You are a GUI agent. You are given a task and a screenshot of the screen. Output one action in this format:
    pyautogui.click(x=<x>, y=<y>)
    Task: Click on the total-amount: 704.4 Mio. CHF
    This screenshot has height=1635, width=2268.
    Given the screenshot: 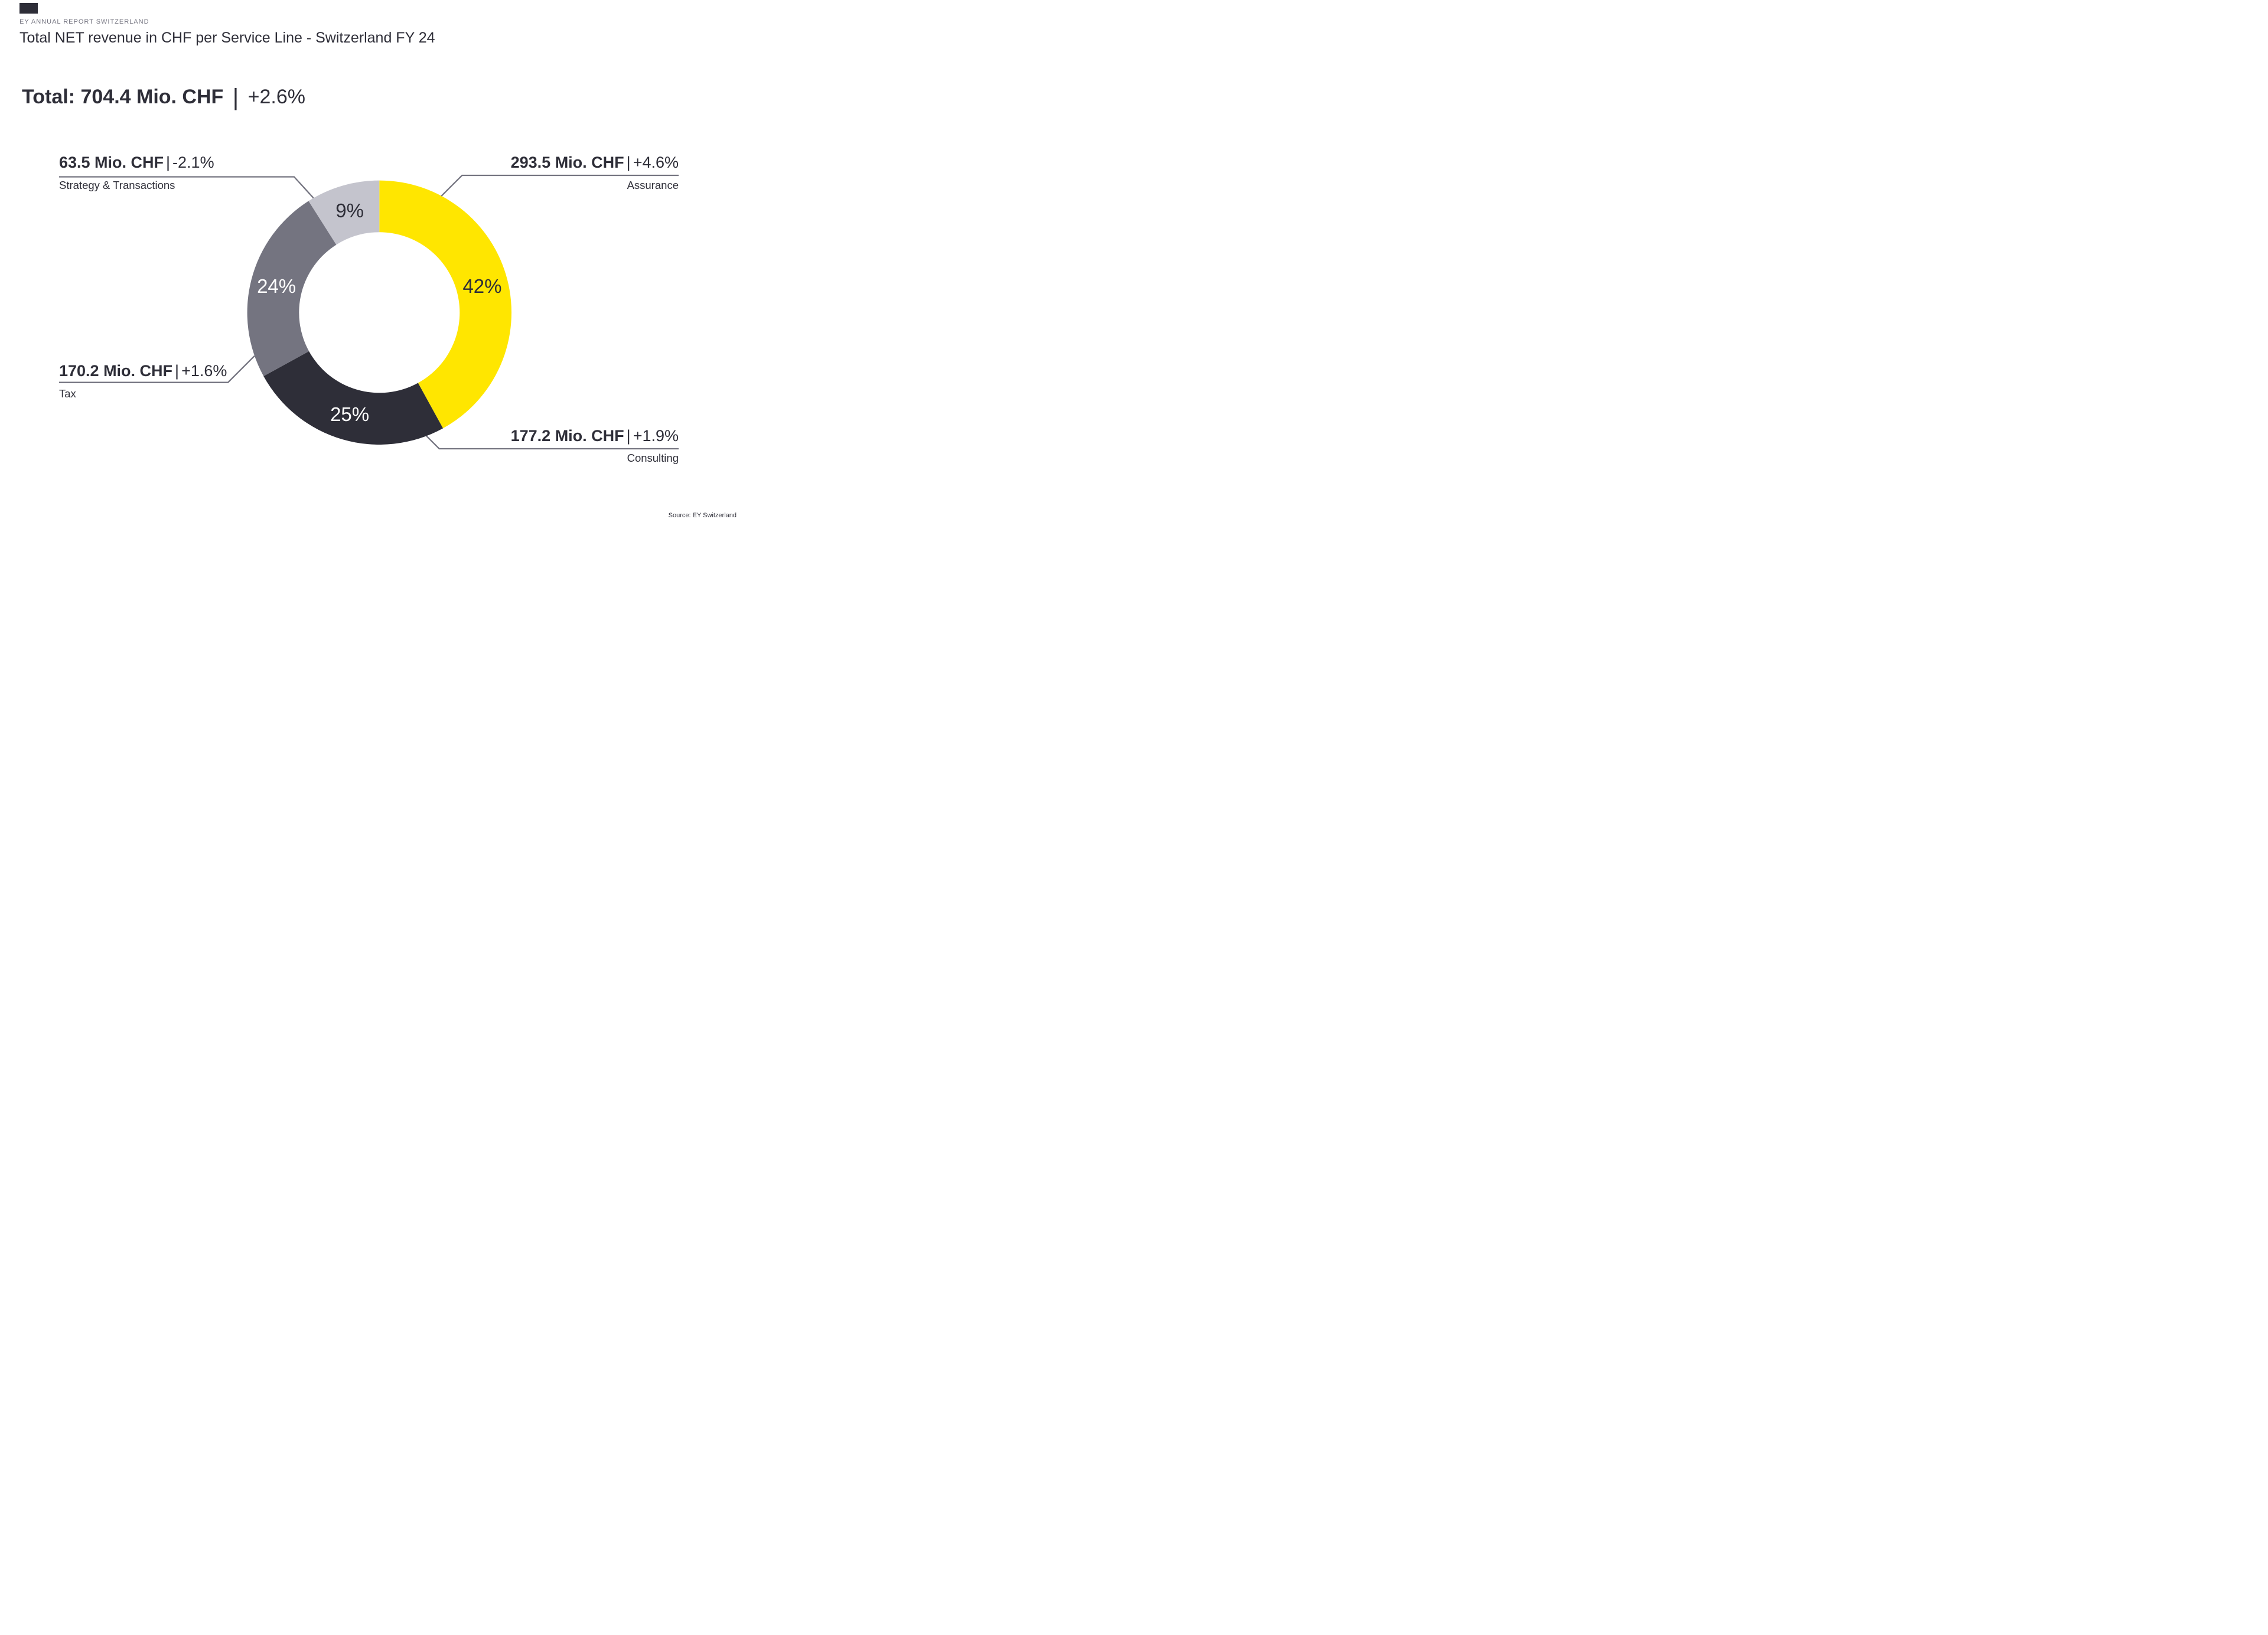 What is the action you would take?
    pyautogui.click(x=152, y=97)
    